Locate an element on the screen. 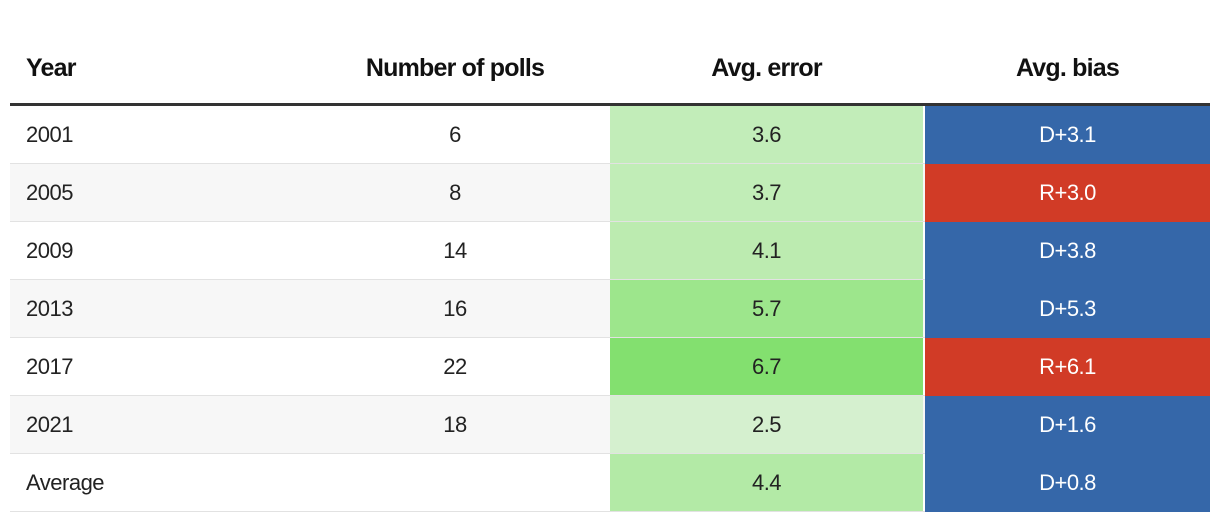 This screenshot has height=522, width=1220. polls-cell: 22 is located at coordinates (455, 366).